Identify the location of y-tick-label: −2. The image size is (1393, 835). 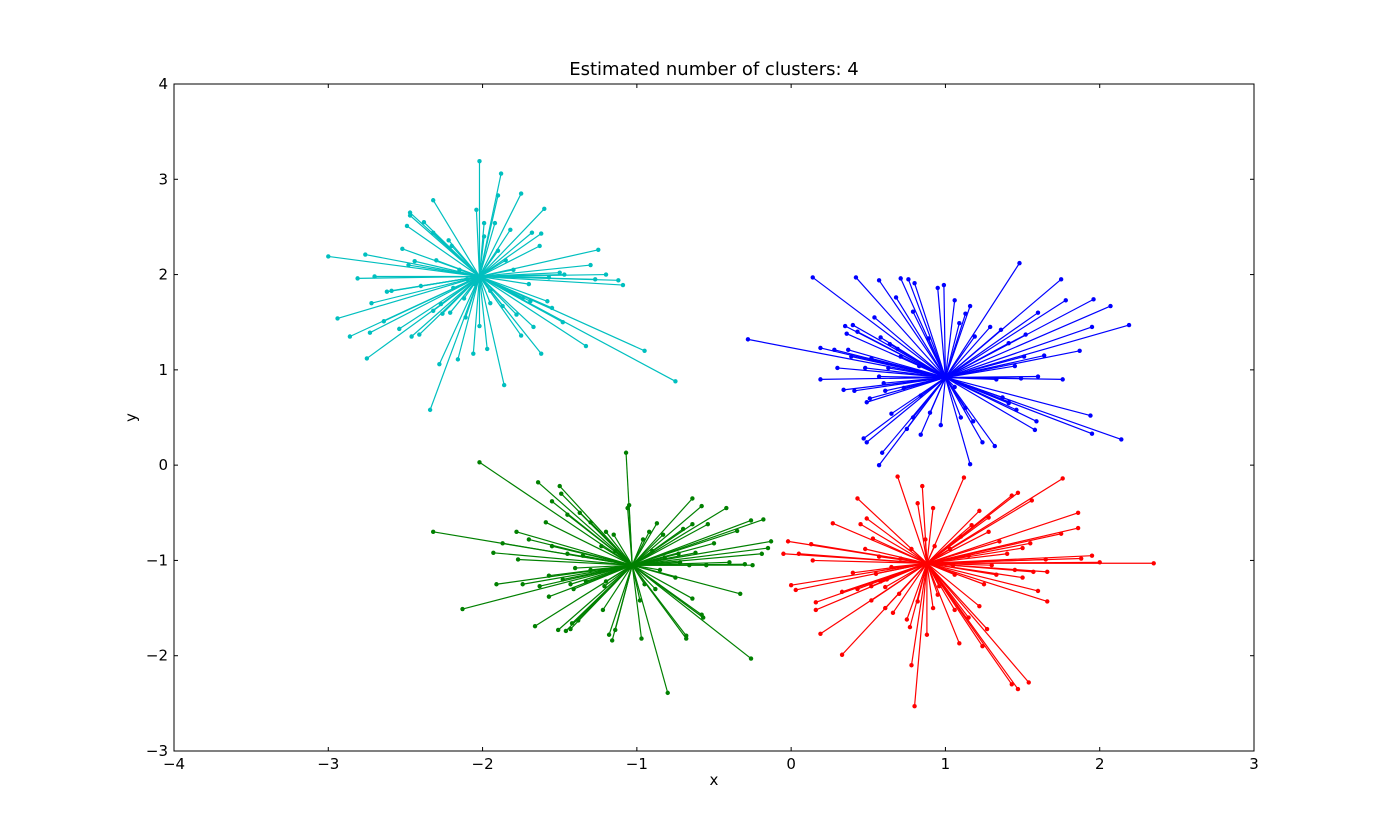
(157, 656).